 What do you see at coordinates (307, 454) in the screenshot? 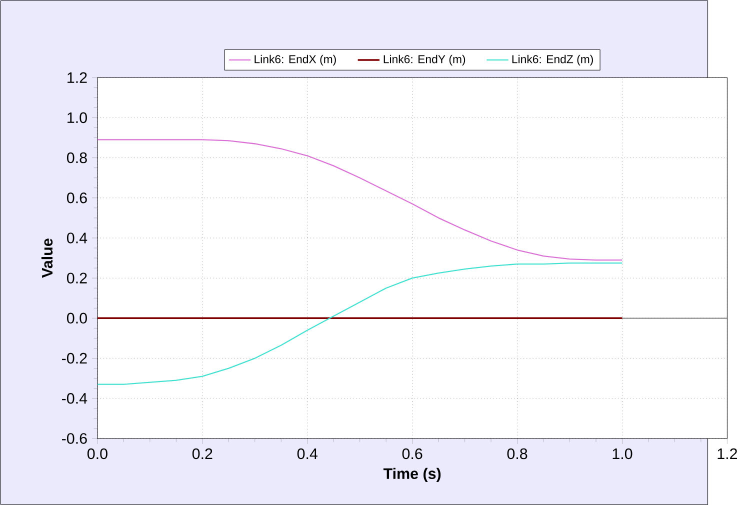
I see `x-tick-label: 0.4` at bounding box center [307, 454].